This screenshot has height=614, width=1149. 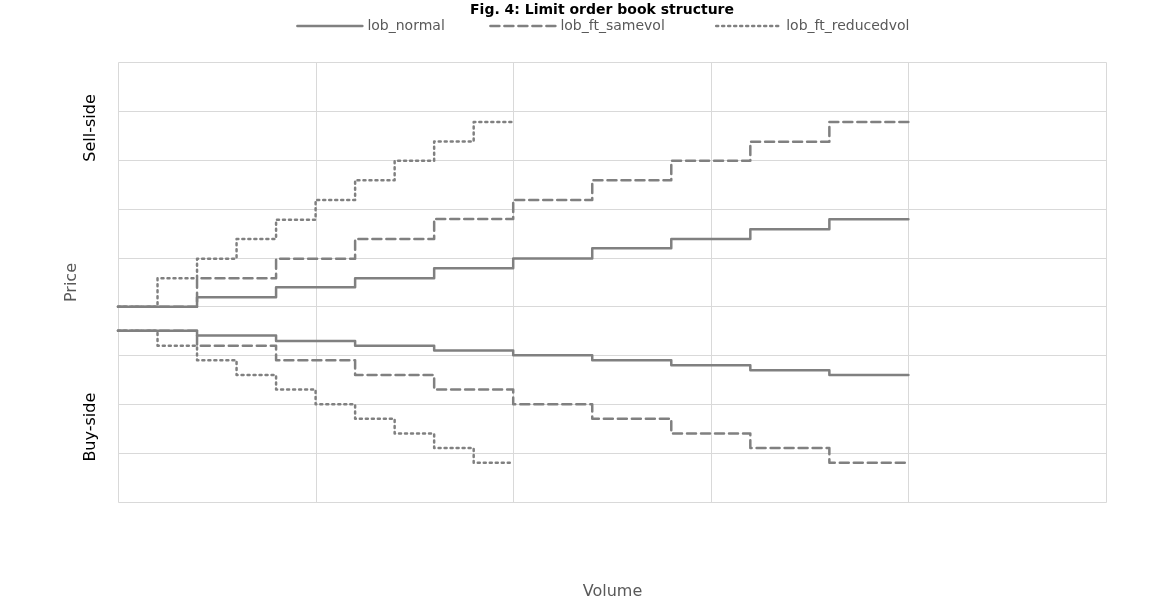 I want to click on y-axis-title: Price, so click(x=70, y=282).